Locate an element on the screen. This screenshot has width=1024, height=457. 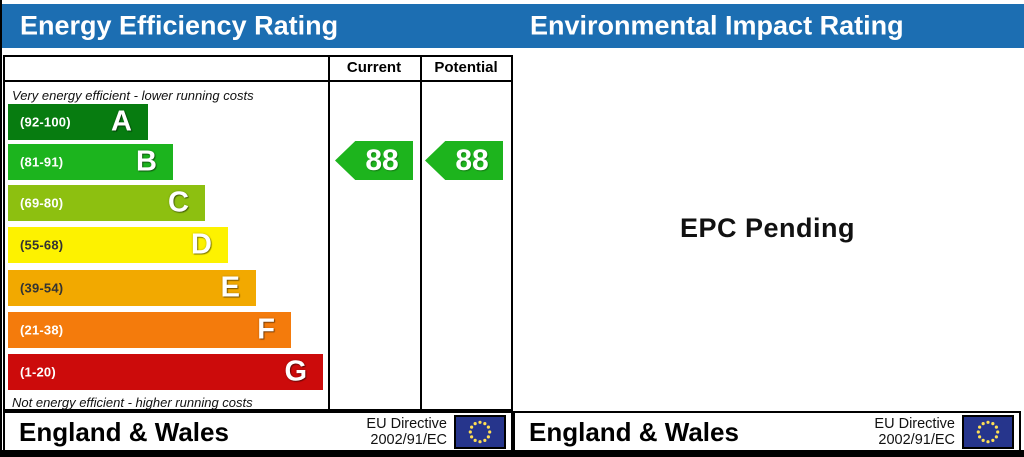
band-letter: D is located at coordinates (201, 244).